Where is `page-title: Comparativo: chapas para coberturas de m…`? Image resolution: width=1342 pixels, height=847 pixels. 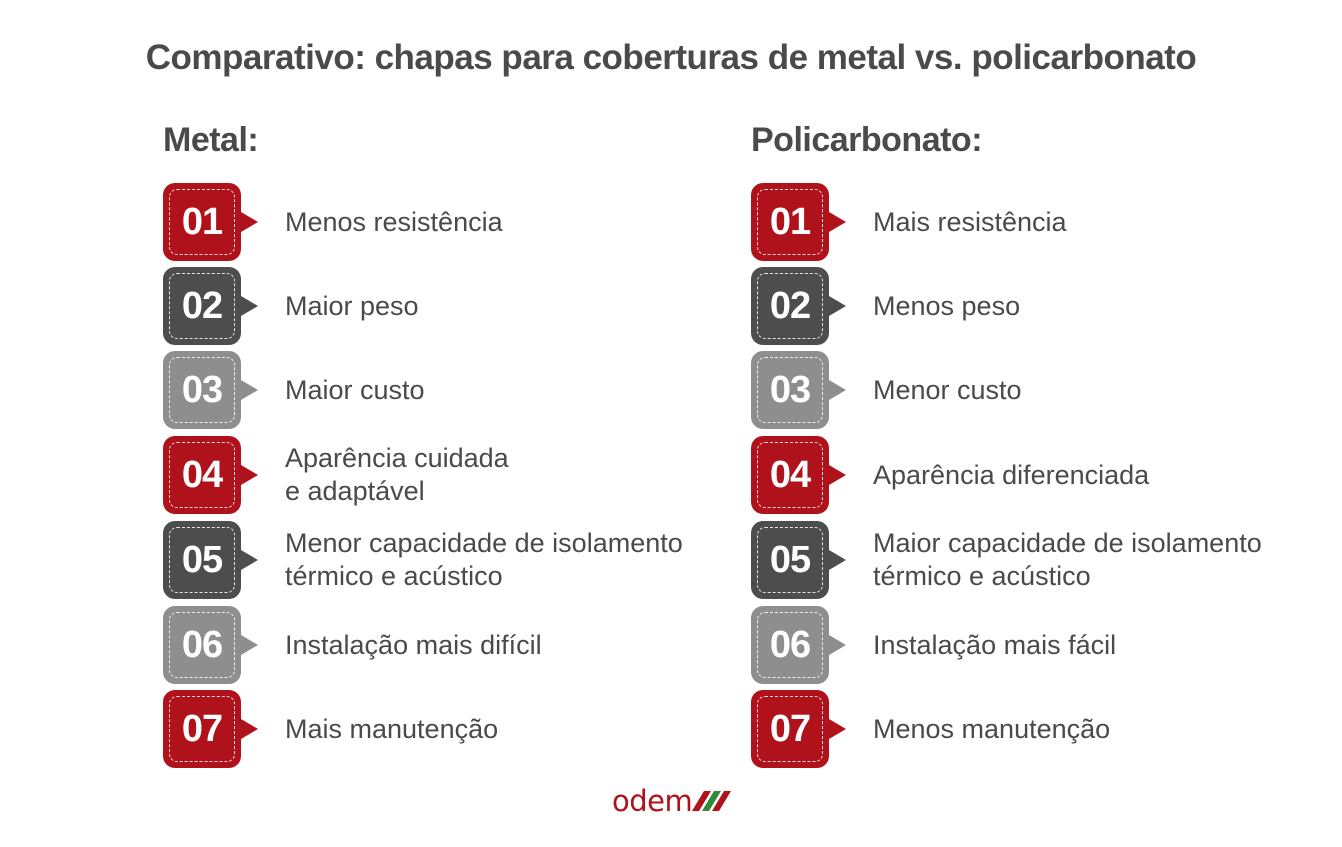 page-title: Comparativo: chapas para coberturas de m… is located at coordinates (671, 57).